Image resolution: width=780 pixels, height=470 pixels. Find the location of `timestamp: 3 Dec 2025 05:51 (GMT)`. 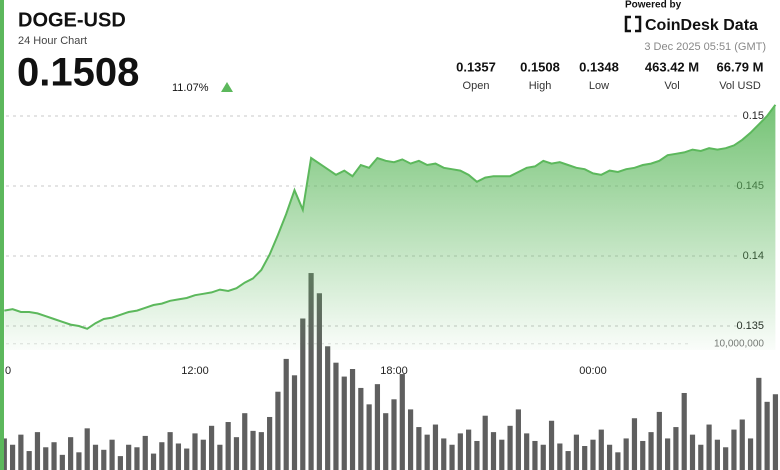

timestamp: 3 Dec 2025 05:51 (GMT) is located at coordinates (705, 47).